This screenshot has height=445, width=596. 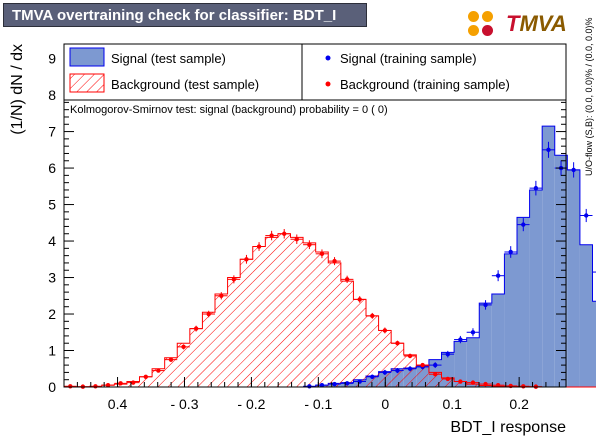 I want to click on x-tick-label: 0.1, so click(x=452, y=404).